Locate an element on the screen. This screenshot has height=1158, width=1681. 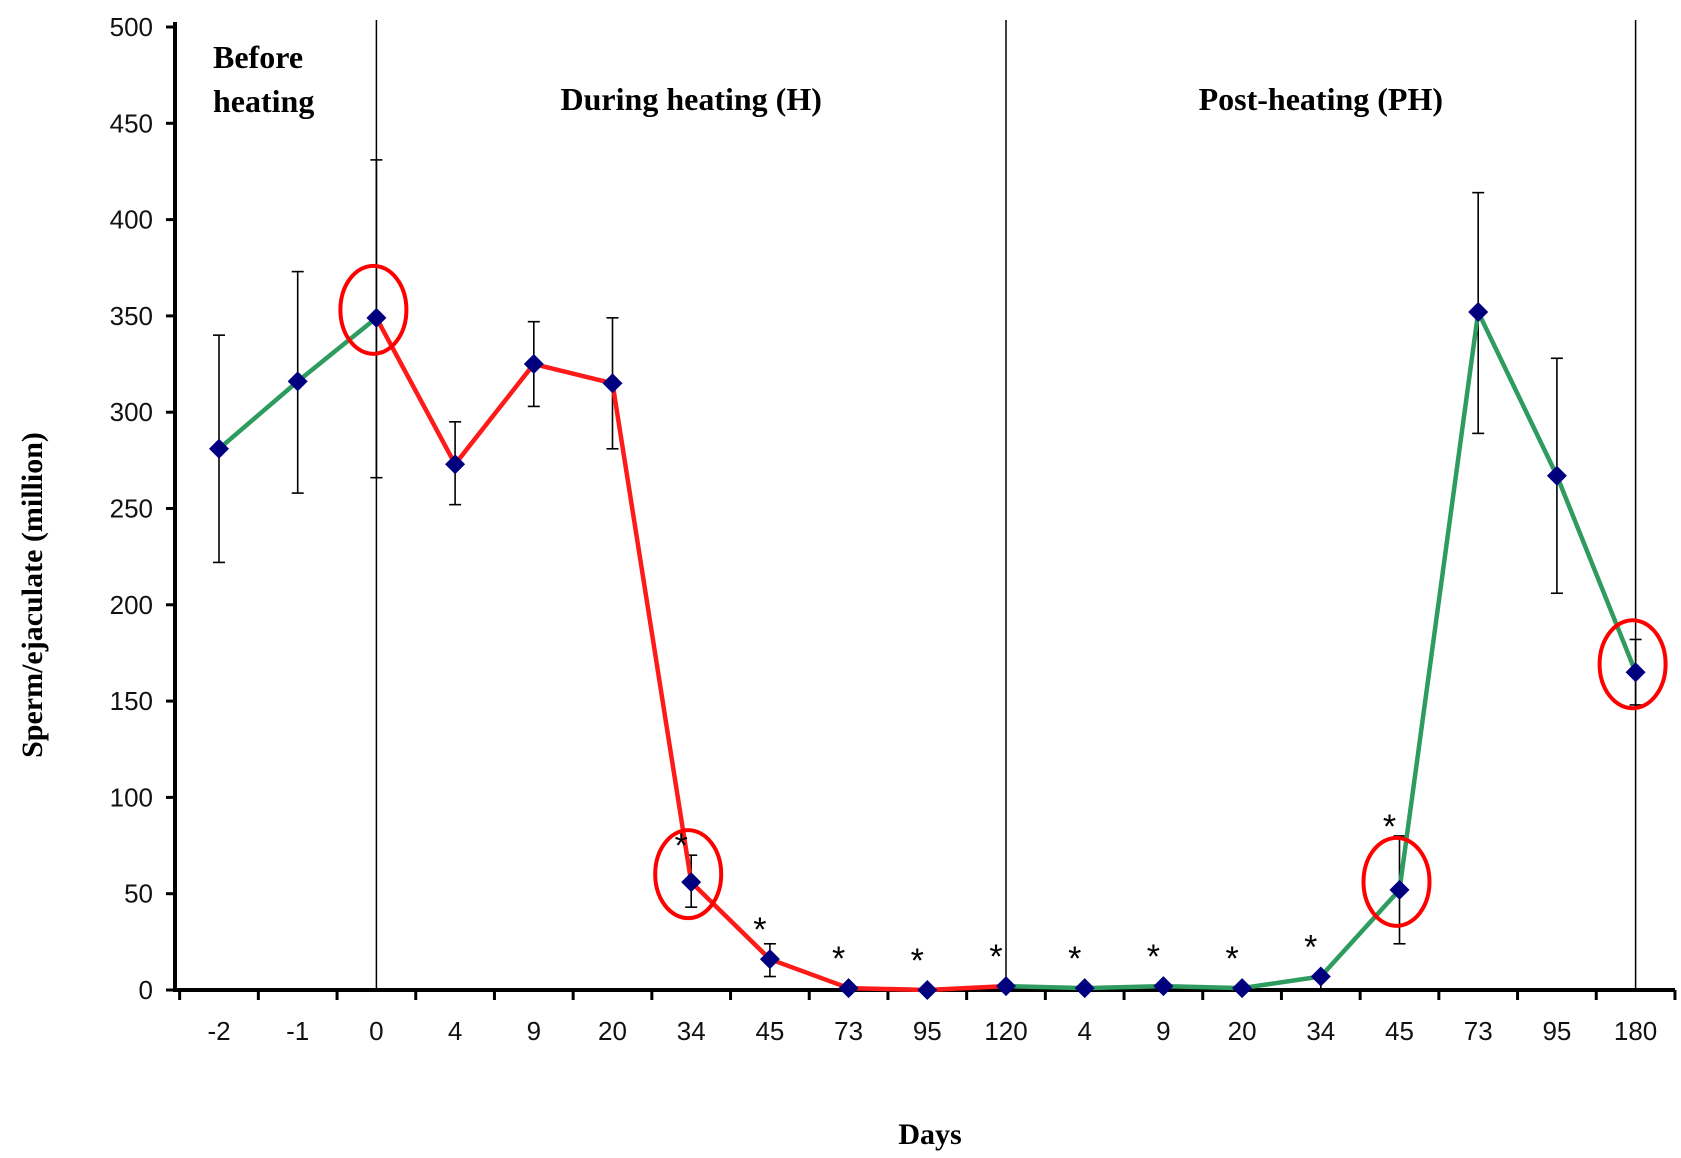
y-tick-label-400: 400 is located at coordinates (131, 220).